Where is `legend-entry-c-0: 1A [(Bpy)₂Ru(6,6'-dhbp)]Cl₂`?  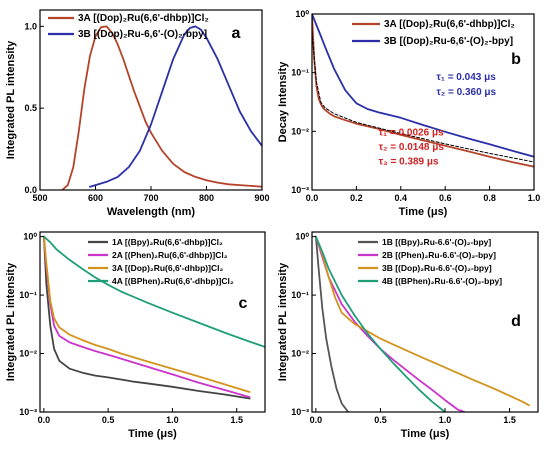 legend-entry-c-0: 1A [(Bpy)₂Ru(6,6'-dhbp)]Cl₂ is located at coordinates (167, 242).